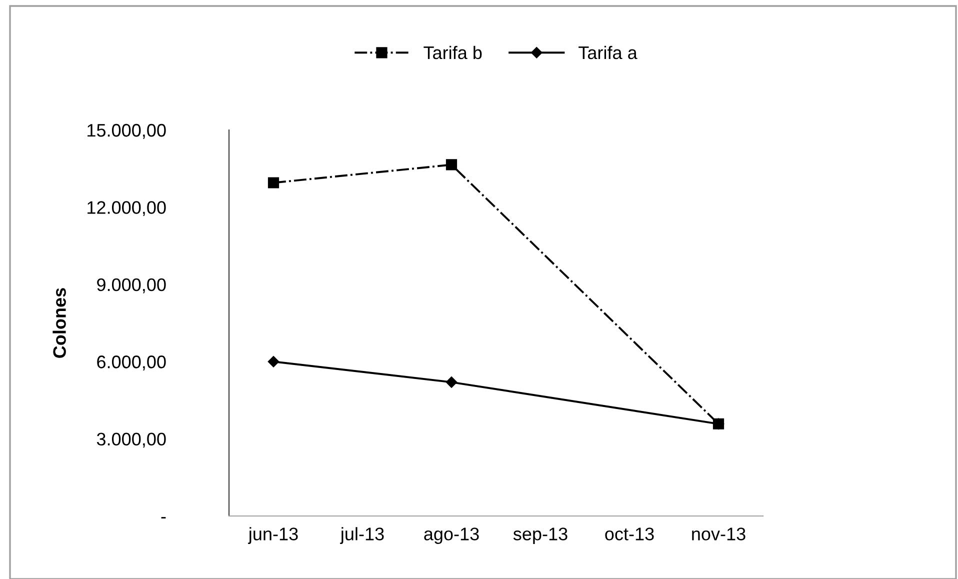 This screenshot has width=958, height=579. Describe the element at coordinates (362, 535) in the screenshot. I see `x-tick-label: jul-13` at that location.